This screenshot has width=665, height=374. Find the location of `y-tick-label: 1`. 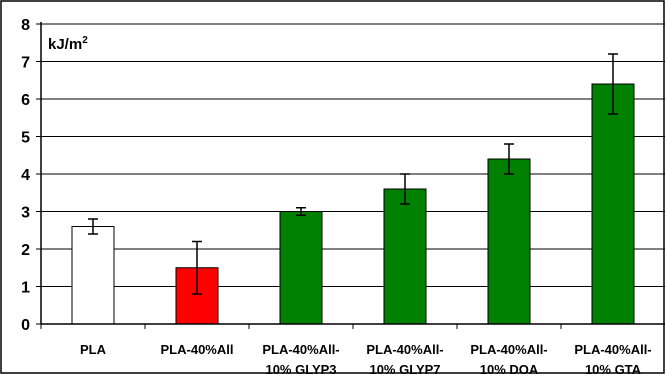

y-tick-label: 1 is located at coordinates (25, 288).